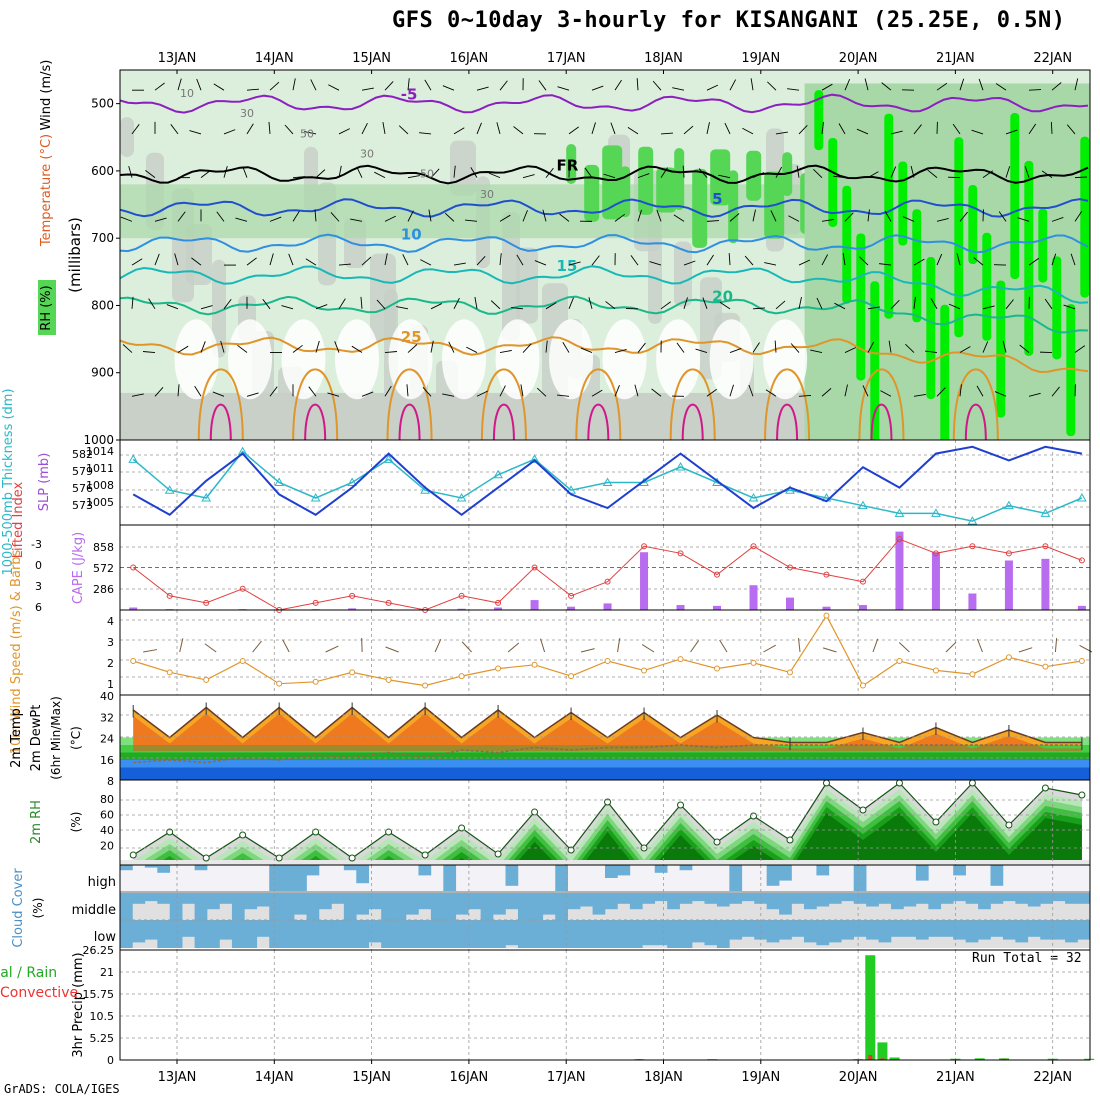  I want to click on rh-contour-label: 50, so click(427, 174).